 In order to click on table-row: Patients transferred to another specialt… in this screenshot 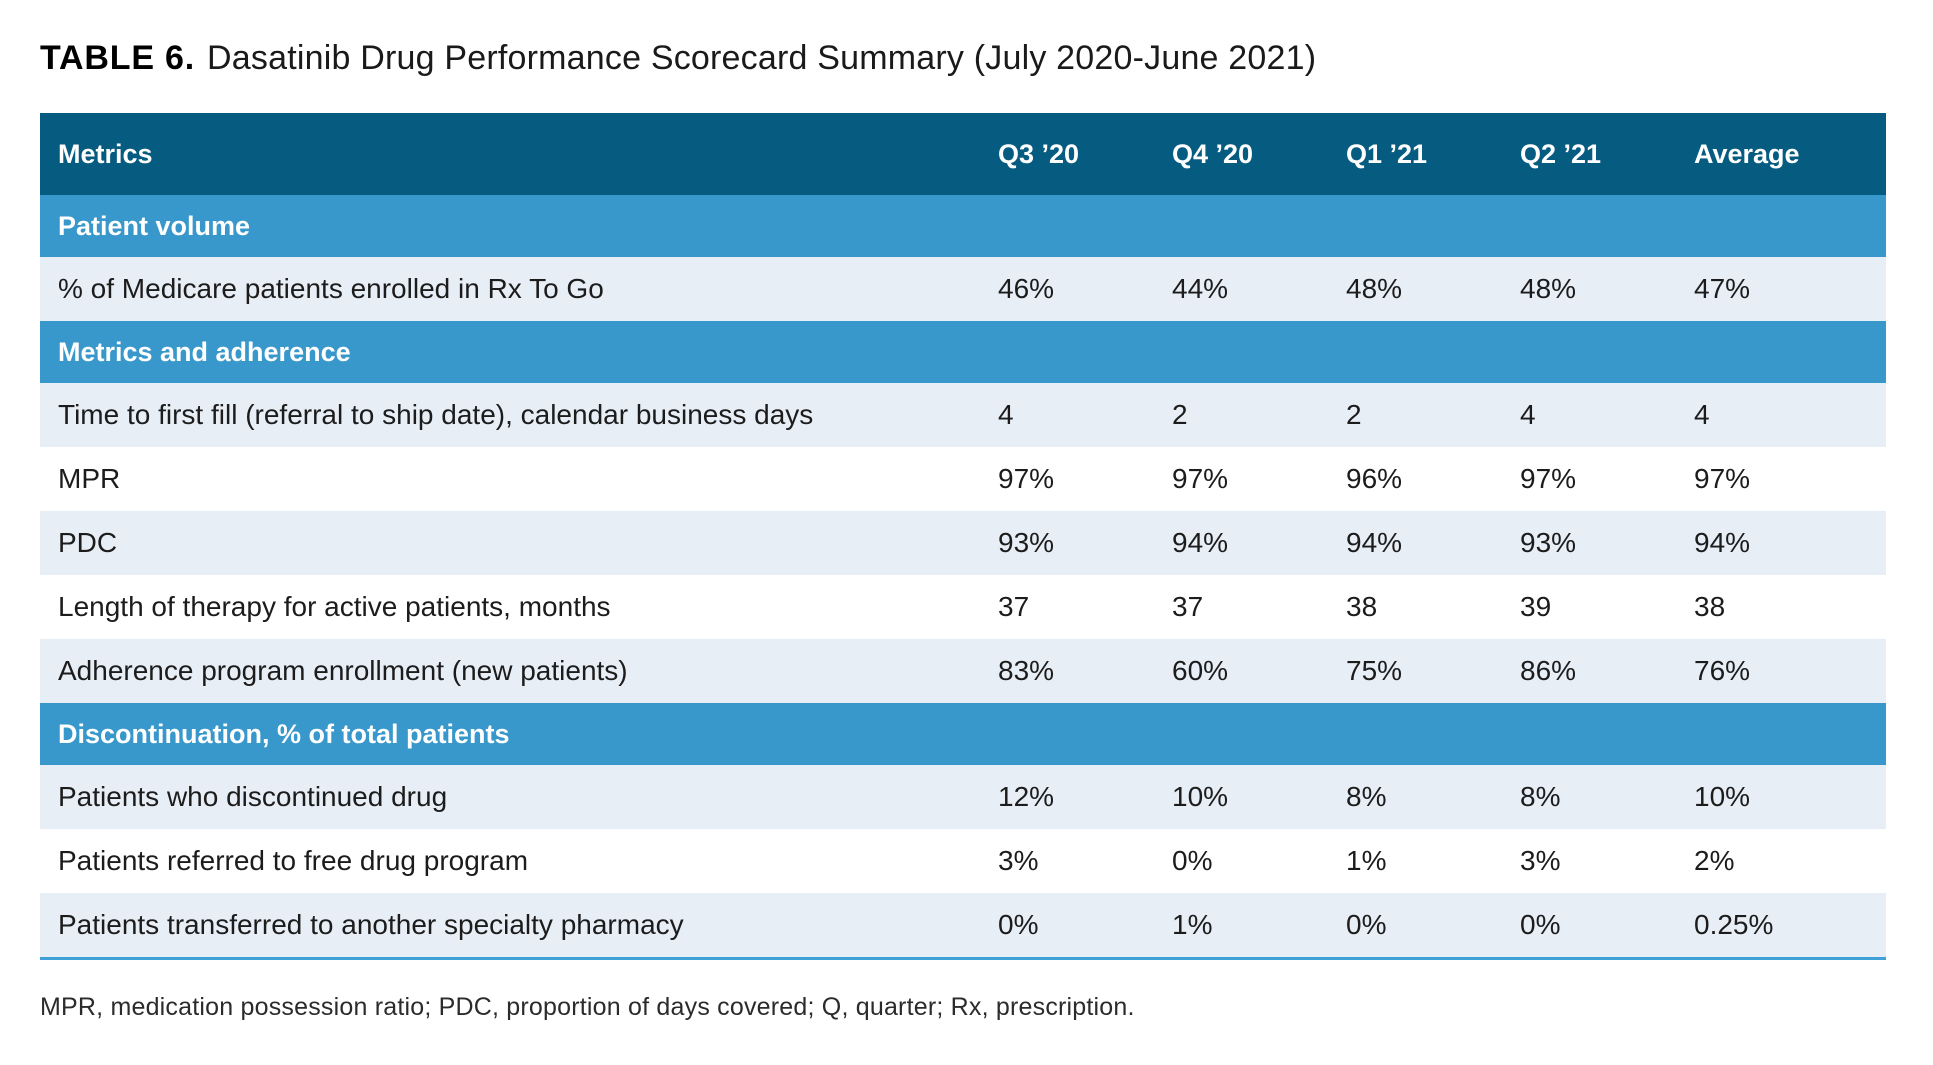, I will do `click(963, 925)`.